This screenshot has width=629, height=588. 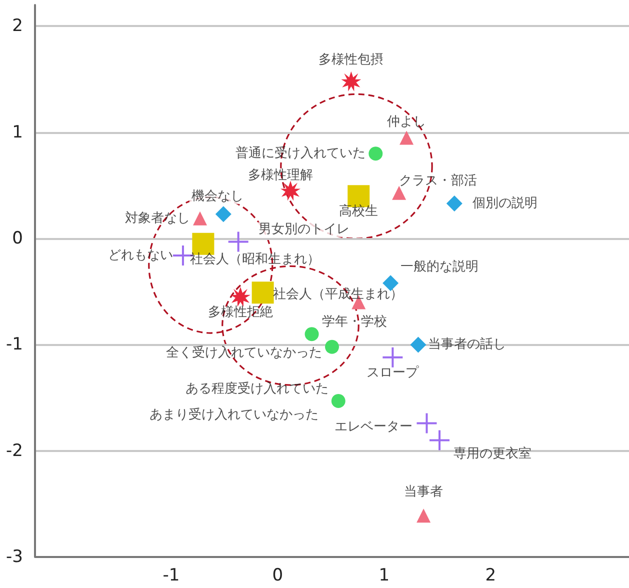 What do you see at coordinates (393, 372) in the screenshot?
I see `annotation: スロープ` at bounding box center [393, 372].